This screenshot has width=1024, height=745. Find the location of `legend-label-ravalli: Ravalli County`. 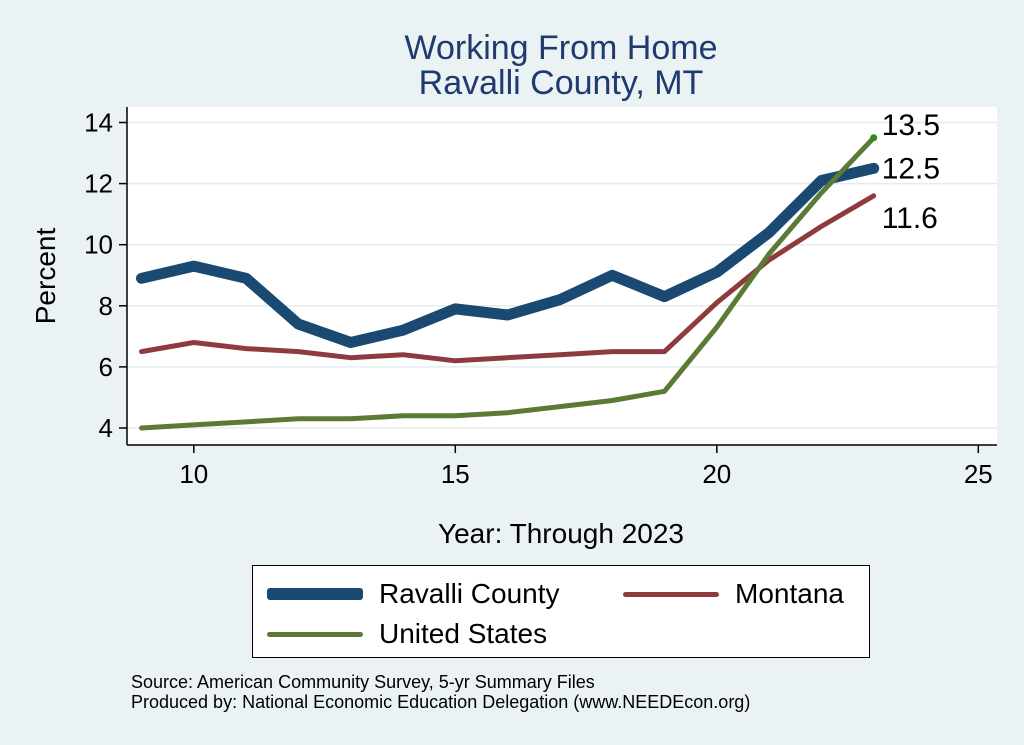

legend-label-ravalli: Ravalli County is located at coordinates (469, 593).